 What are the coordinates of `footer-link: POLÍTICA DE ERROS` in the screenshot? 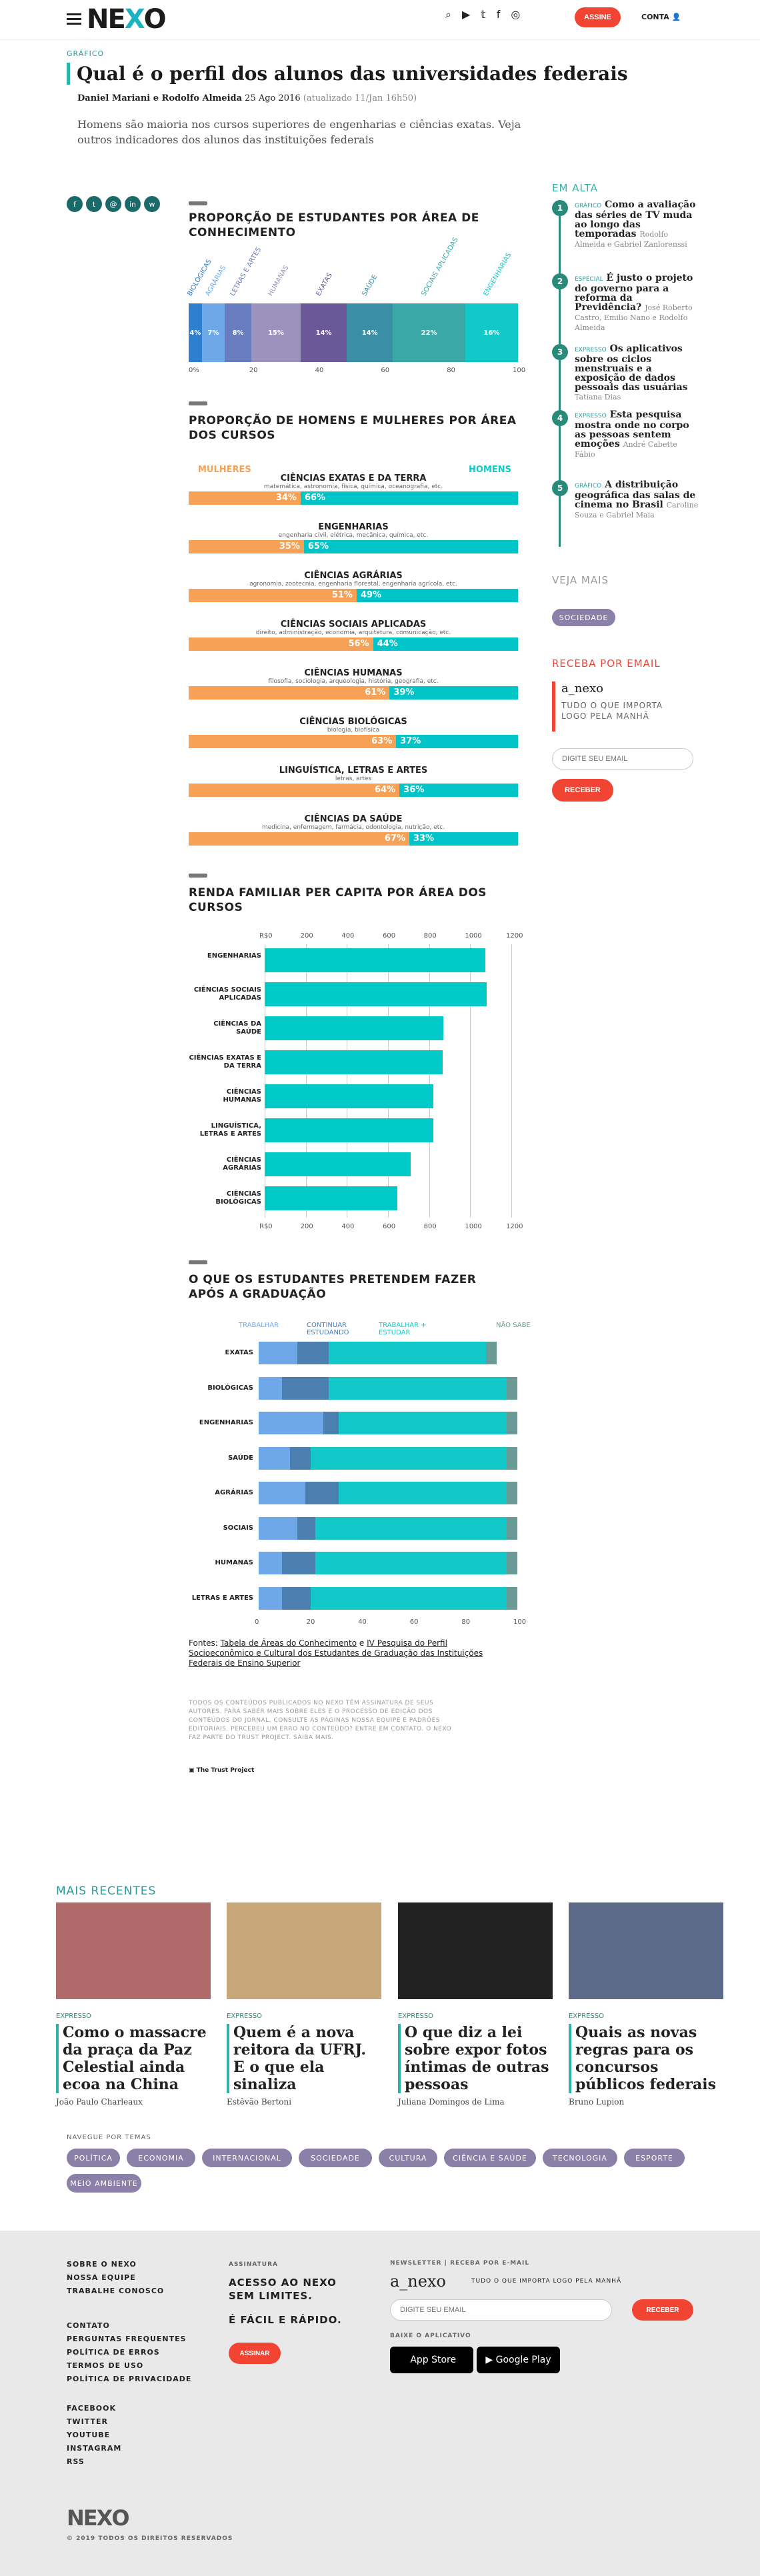 It's located at (113, 2352).